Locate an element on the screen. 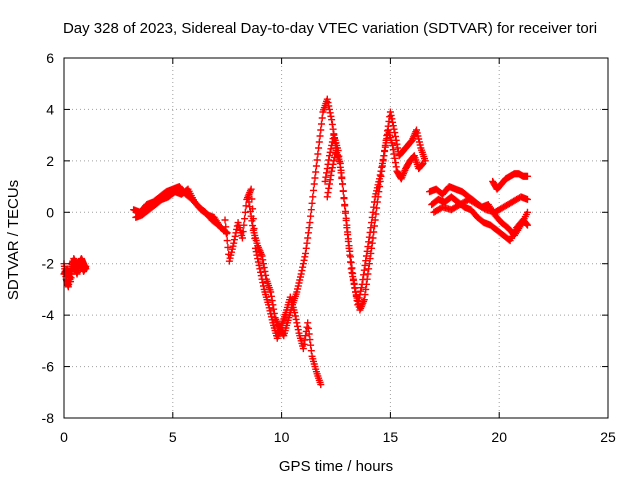  x-tick-label: 0 is located at coordinates (64, 437).